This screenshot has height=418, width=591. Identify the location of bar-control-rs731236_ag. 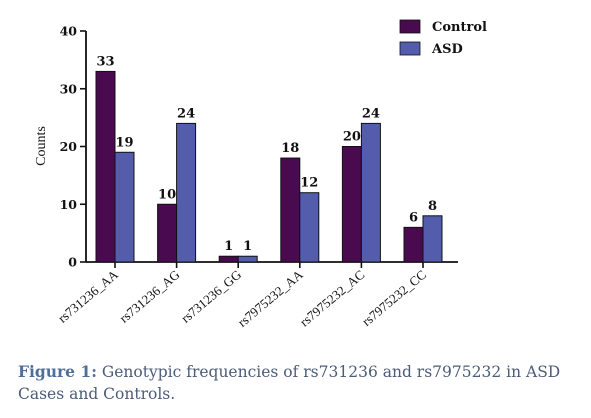
(167, 233).